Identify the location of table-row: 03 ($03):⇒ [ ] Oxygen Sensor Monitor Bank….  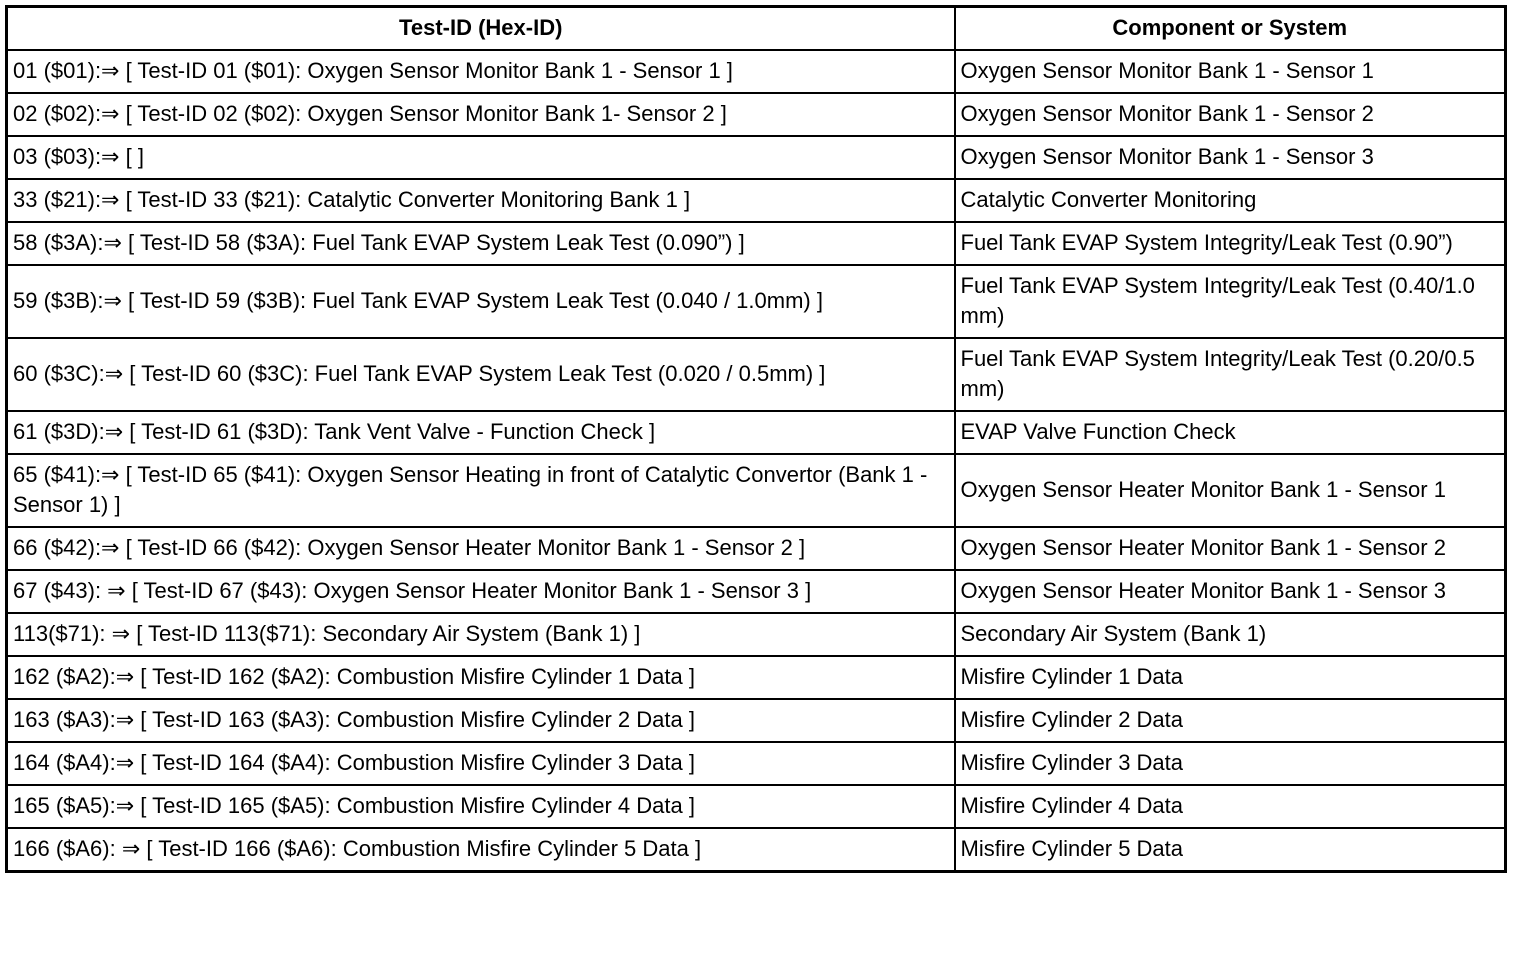
(756, 157).